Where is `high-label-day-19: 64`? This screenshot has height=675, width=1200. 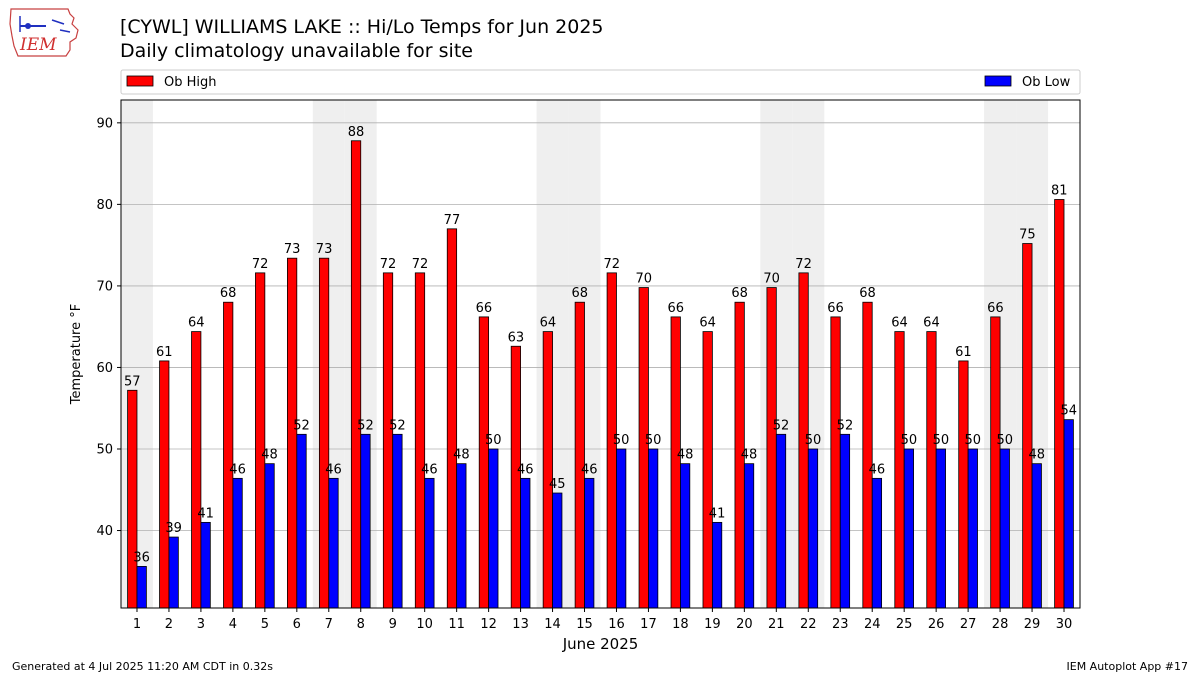
high-label-day-19: 64 is located at coordinates (707, 323).